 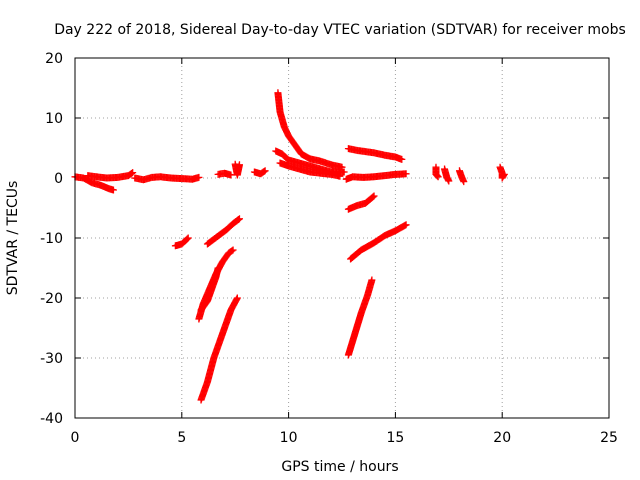 I want to click on x-tick-label: 0, so click(x=75, y=438).